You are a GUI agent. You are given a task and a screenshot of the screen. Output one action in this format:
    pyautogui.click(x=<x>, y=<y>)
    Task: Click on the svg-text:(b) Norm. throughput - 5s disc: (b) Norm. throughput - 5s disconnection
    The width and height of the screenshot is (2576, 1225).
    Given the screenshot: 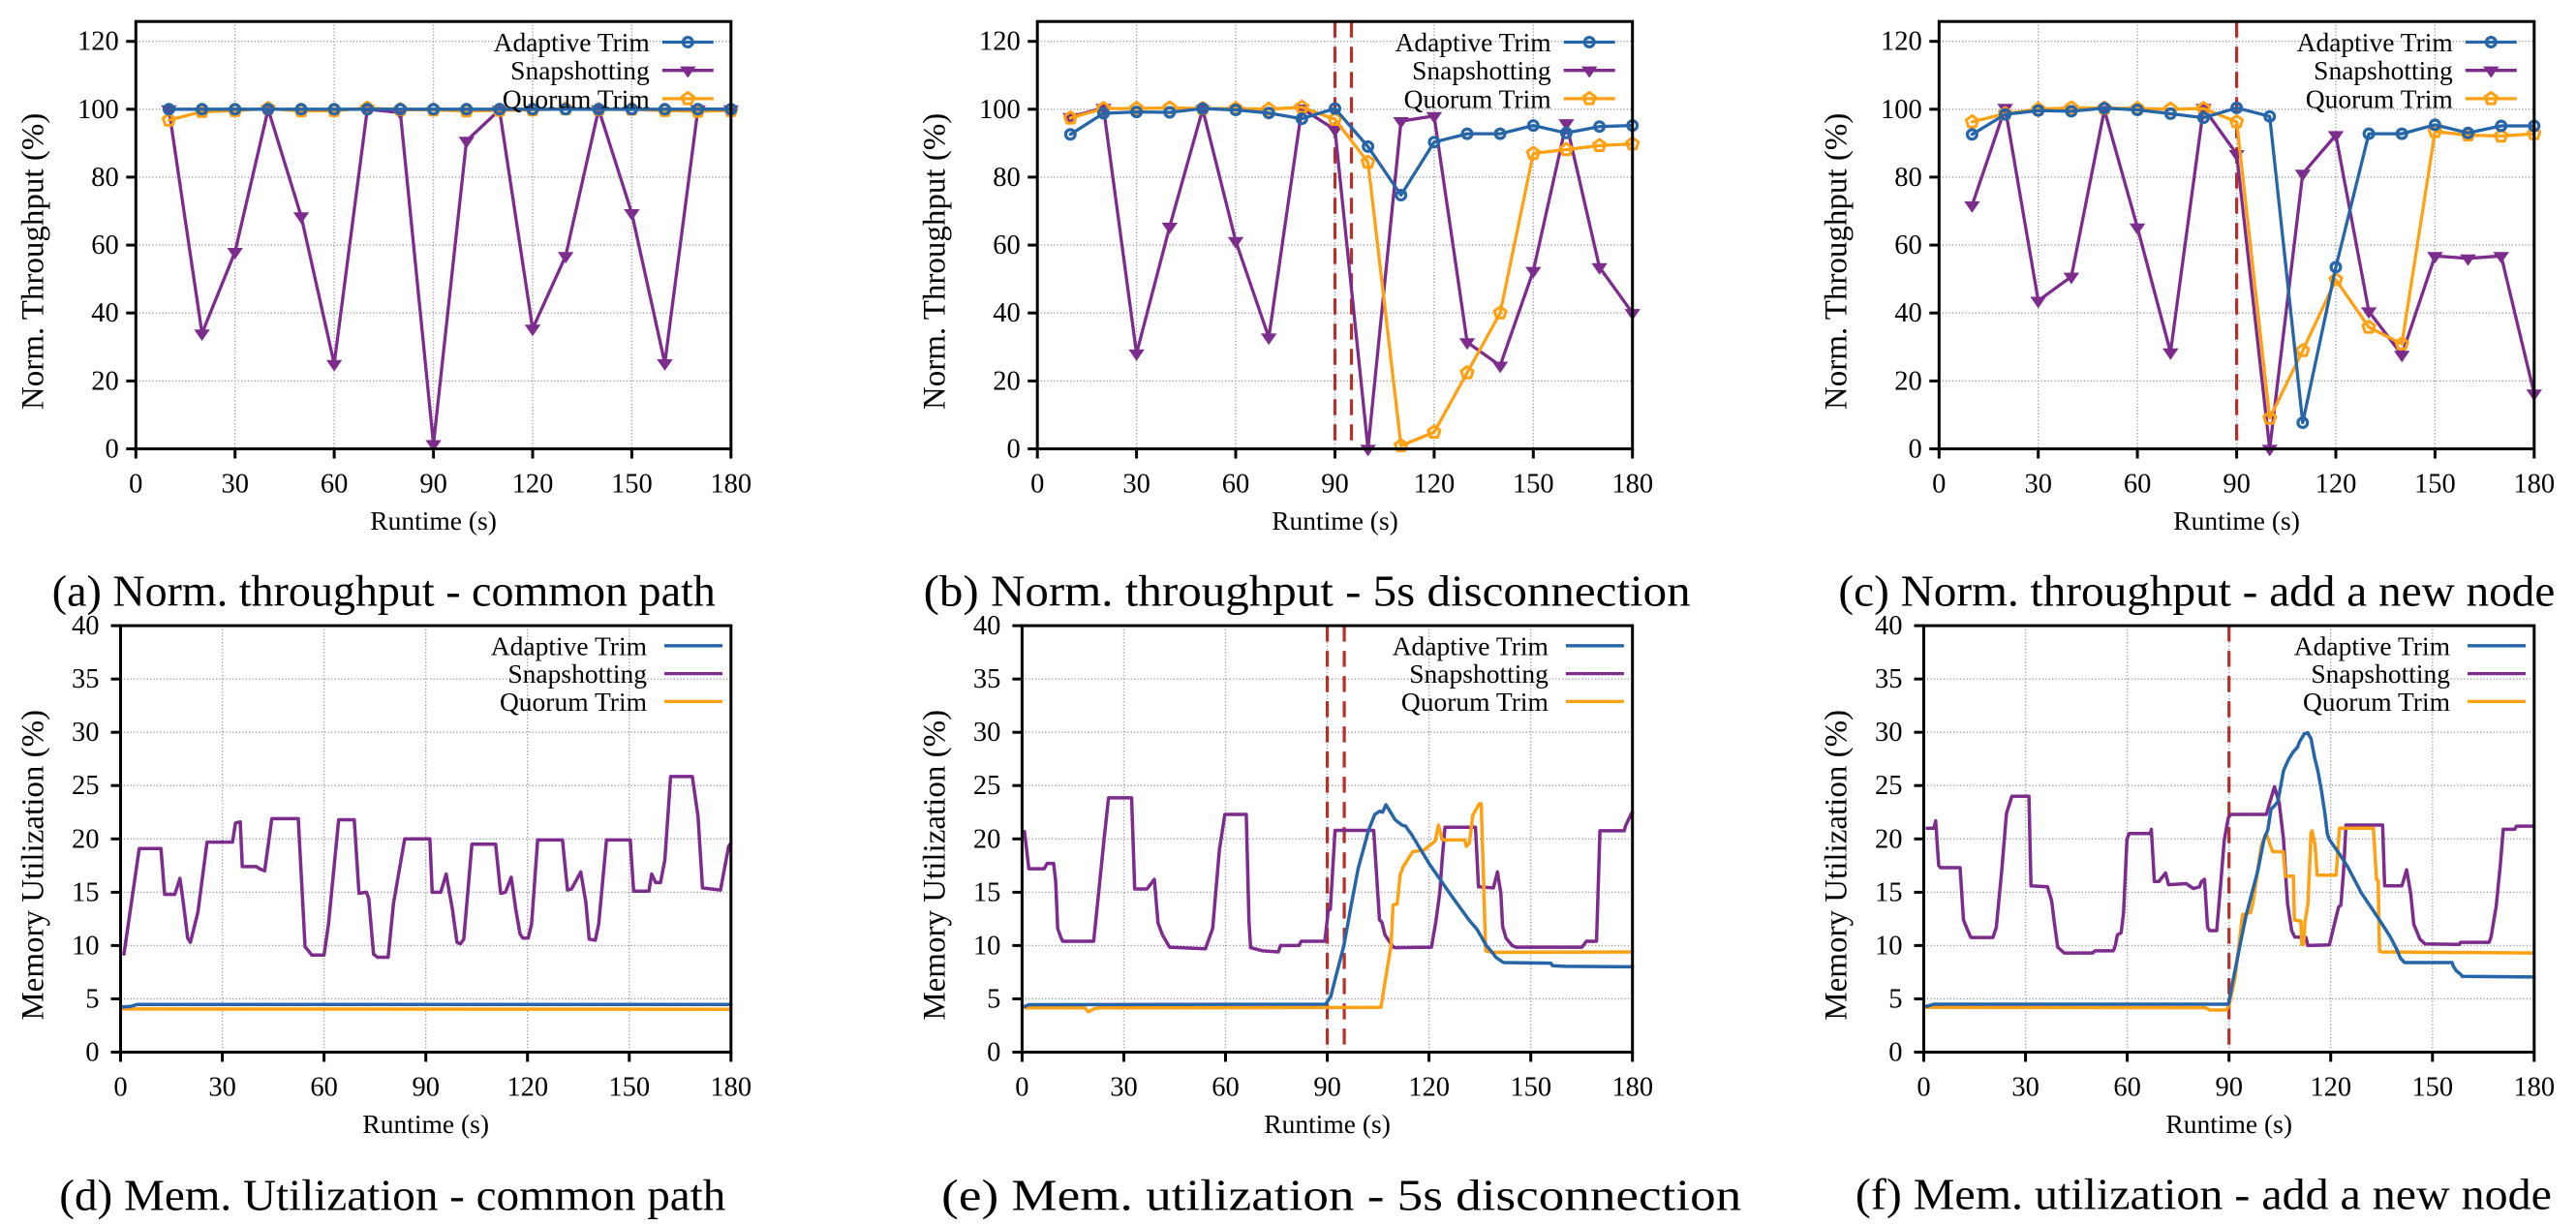 What is the action you would take?
    pyautogui.click(x=1307, y=591)
    